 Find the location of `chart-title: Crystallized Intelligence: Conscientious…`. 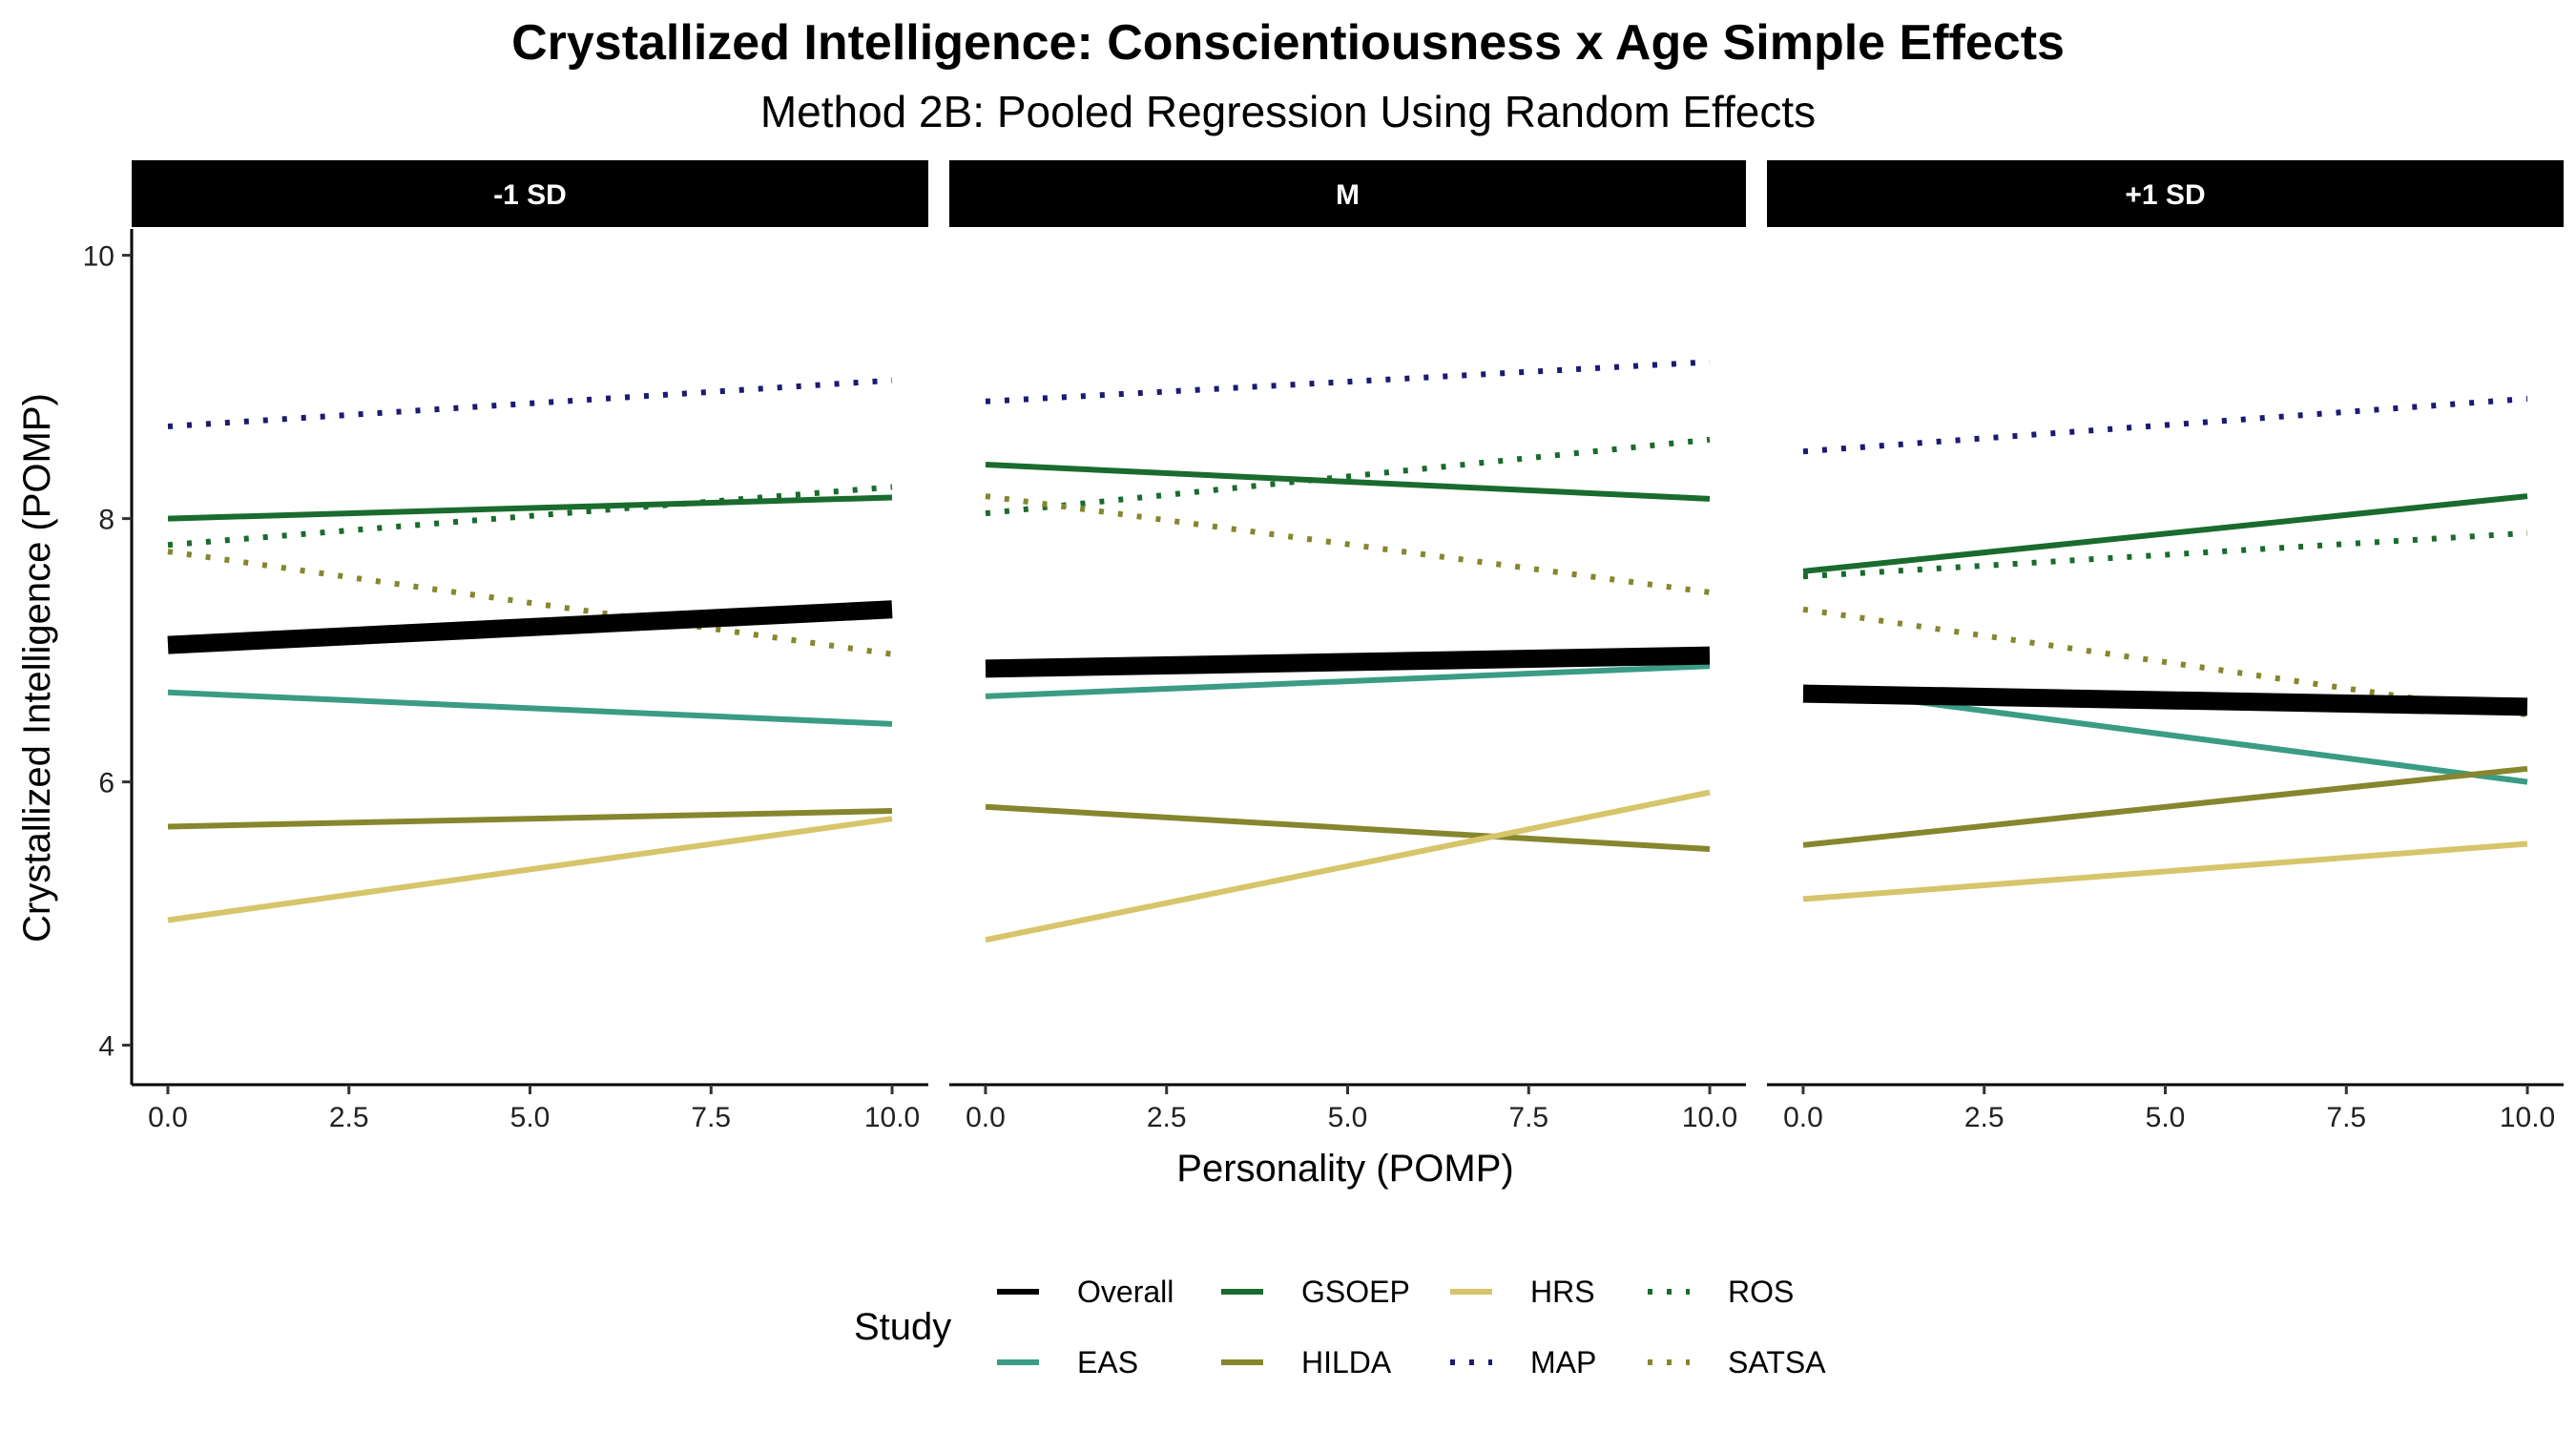

chart-title: Crystallized Intelligence: Conscientious… is located at coordinates (1288, 43).